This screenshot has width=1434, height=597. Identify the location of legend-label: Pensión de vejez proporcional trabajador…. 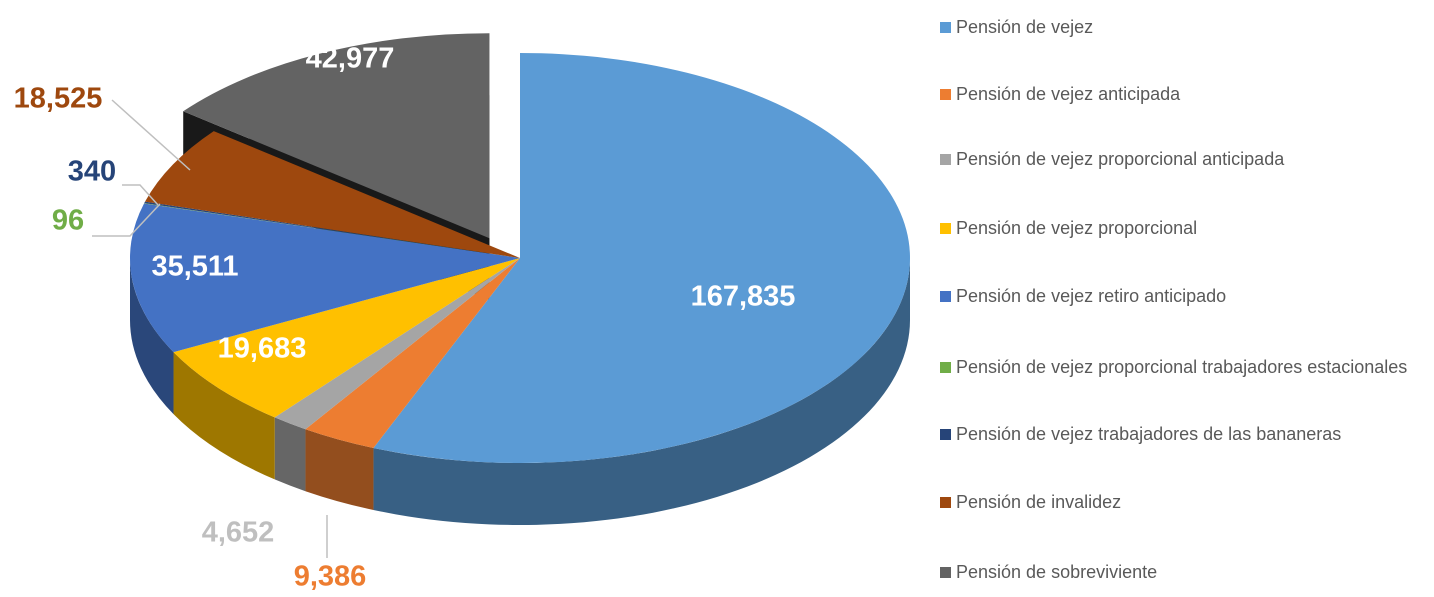
(1182, 367).